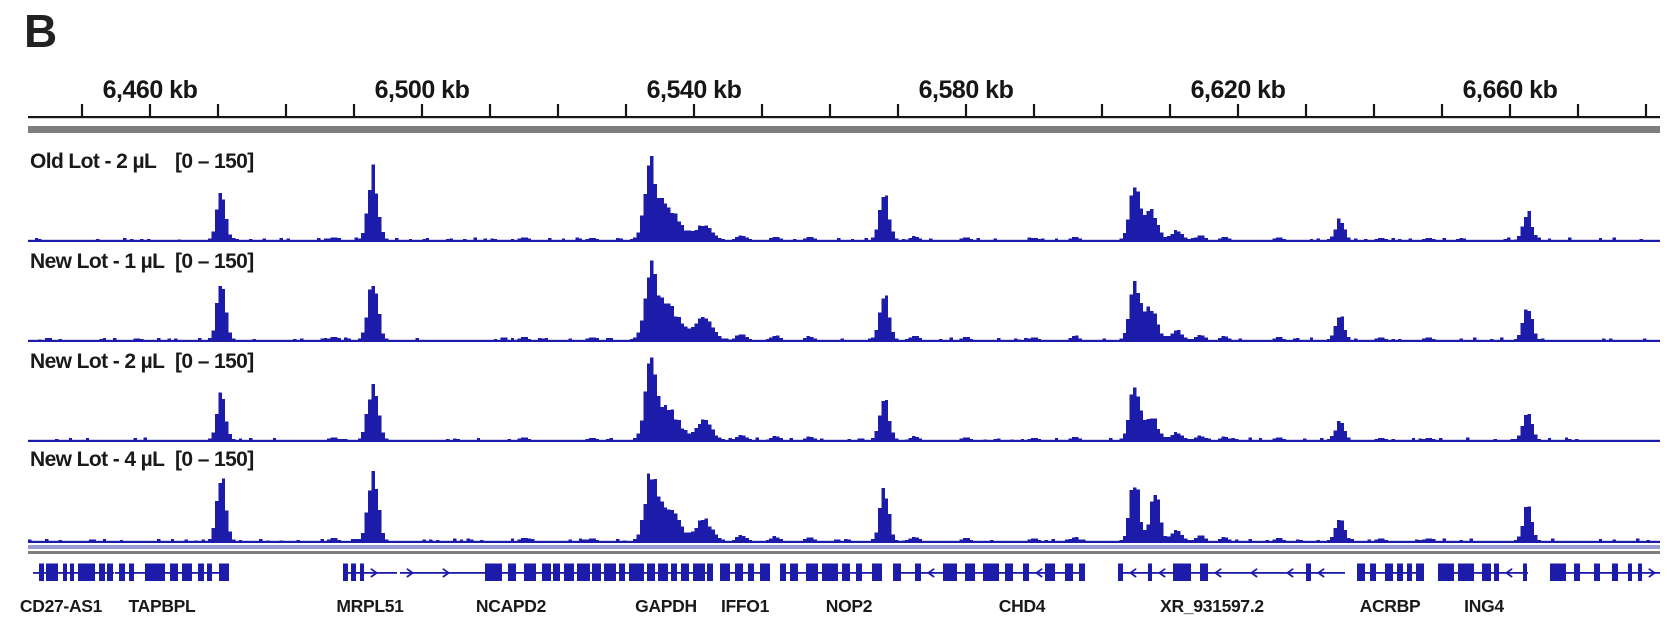 The height and width of the screenshot is (631, 1667). I want to click on gene-name-label: ACRBP, so click(1390, 606).